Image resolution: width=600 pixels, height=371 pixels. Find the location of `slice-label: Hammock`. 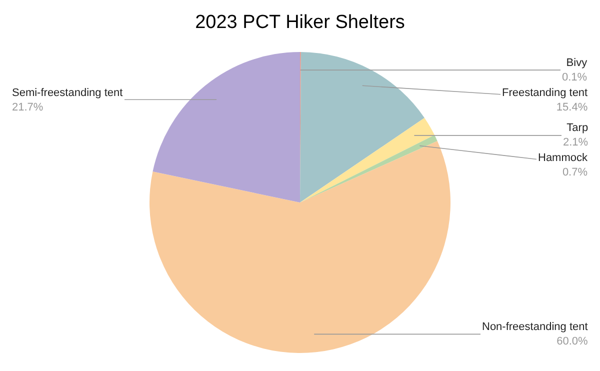

slice-label: Hammock is located at coordinates (563, 158).